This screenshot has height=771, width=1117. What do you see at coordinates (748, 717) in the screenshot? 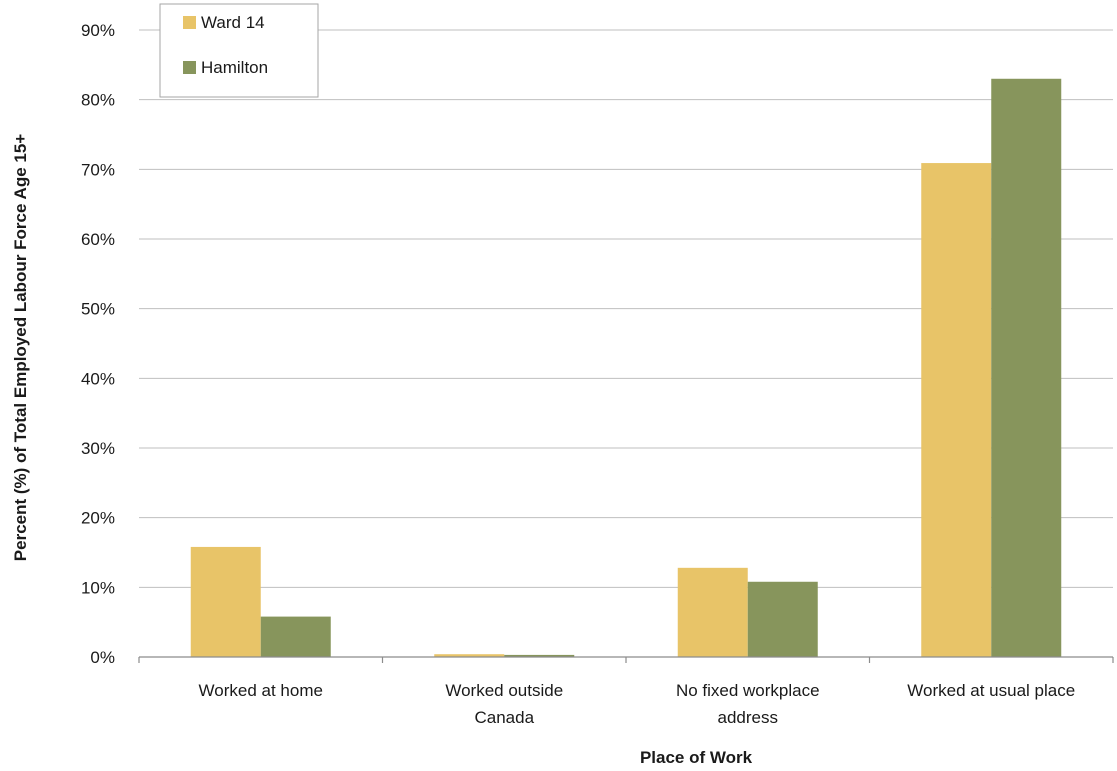
I see `x-category-label: address` at bounding box center [748, 717].